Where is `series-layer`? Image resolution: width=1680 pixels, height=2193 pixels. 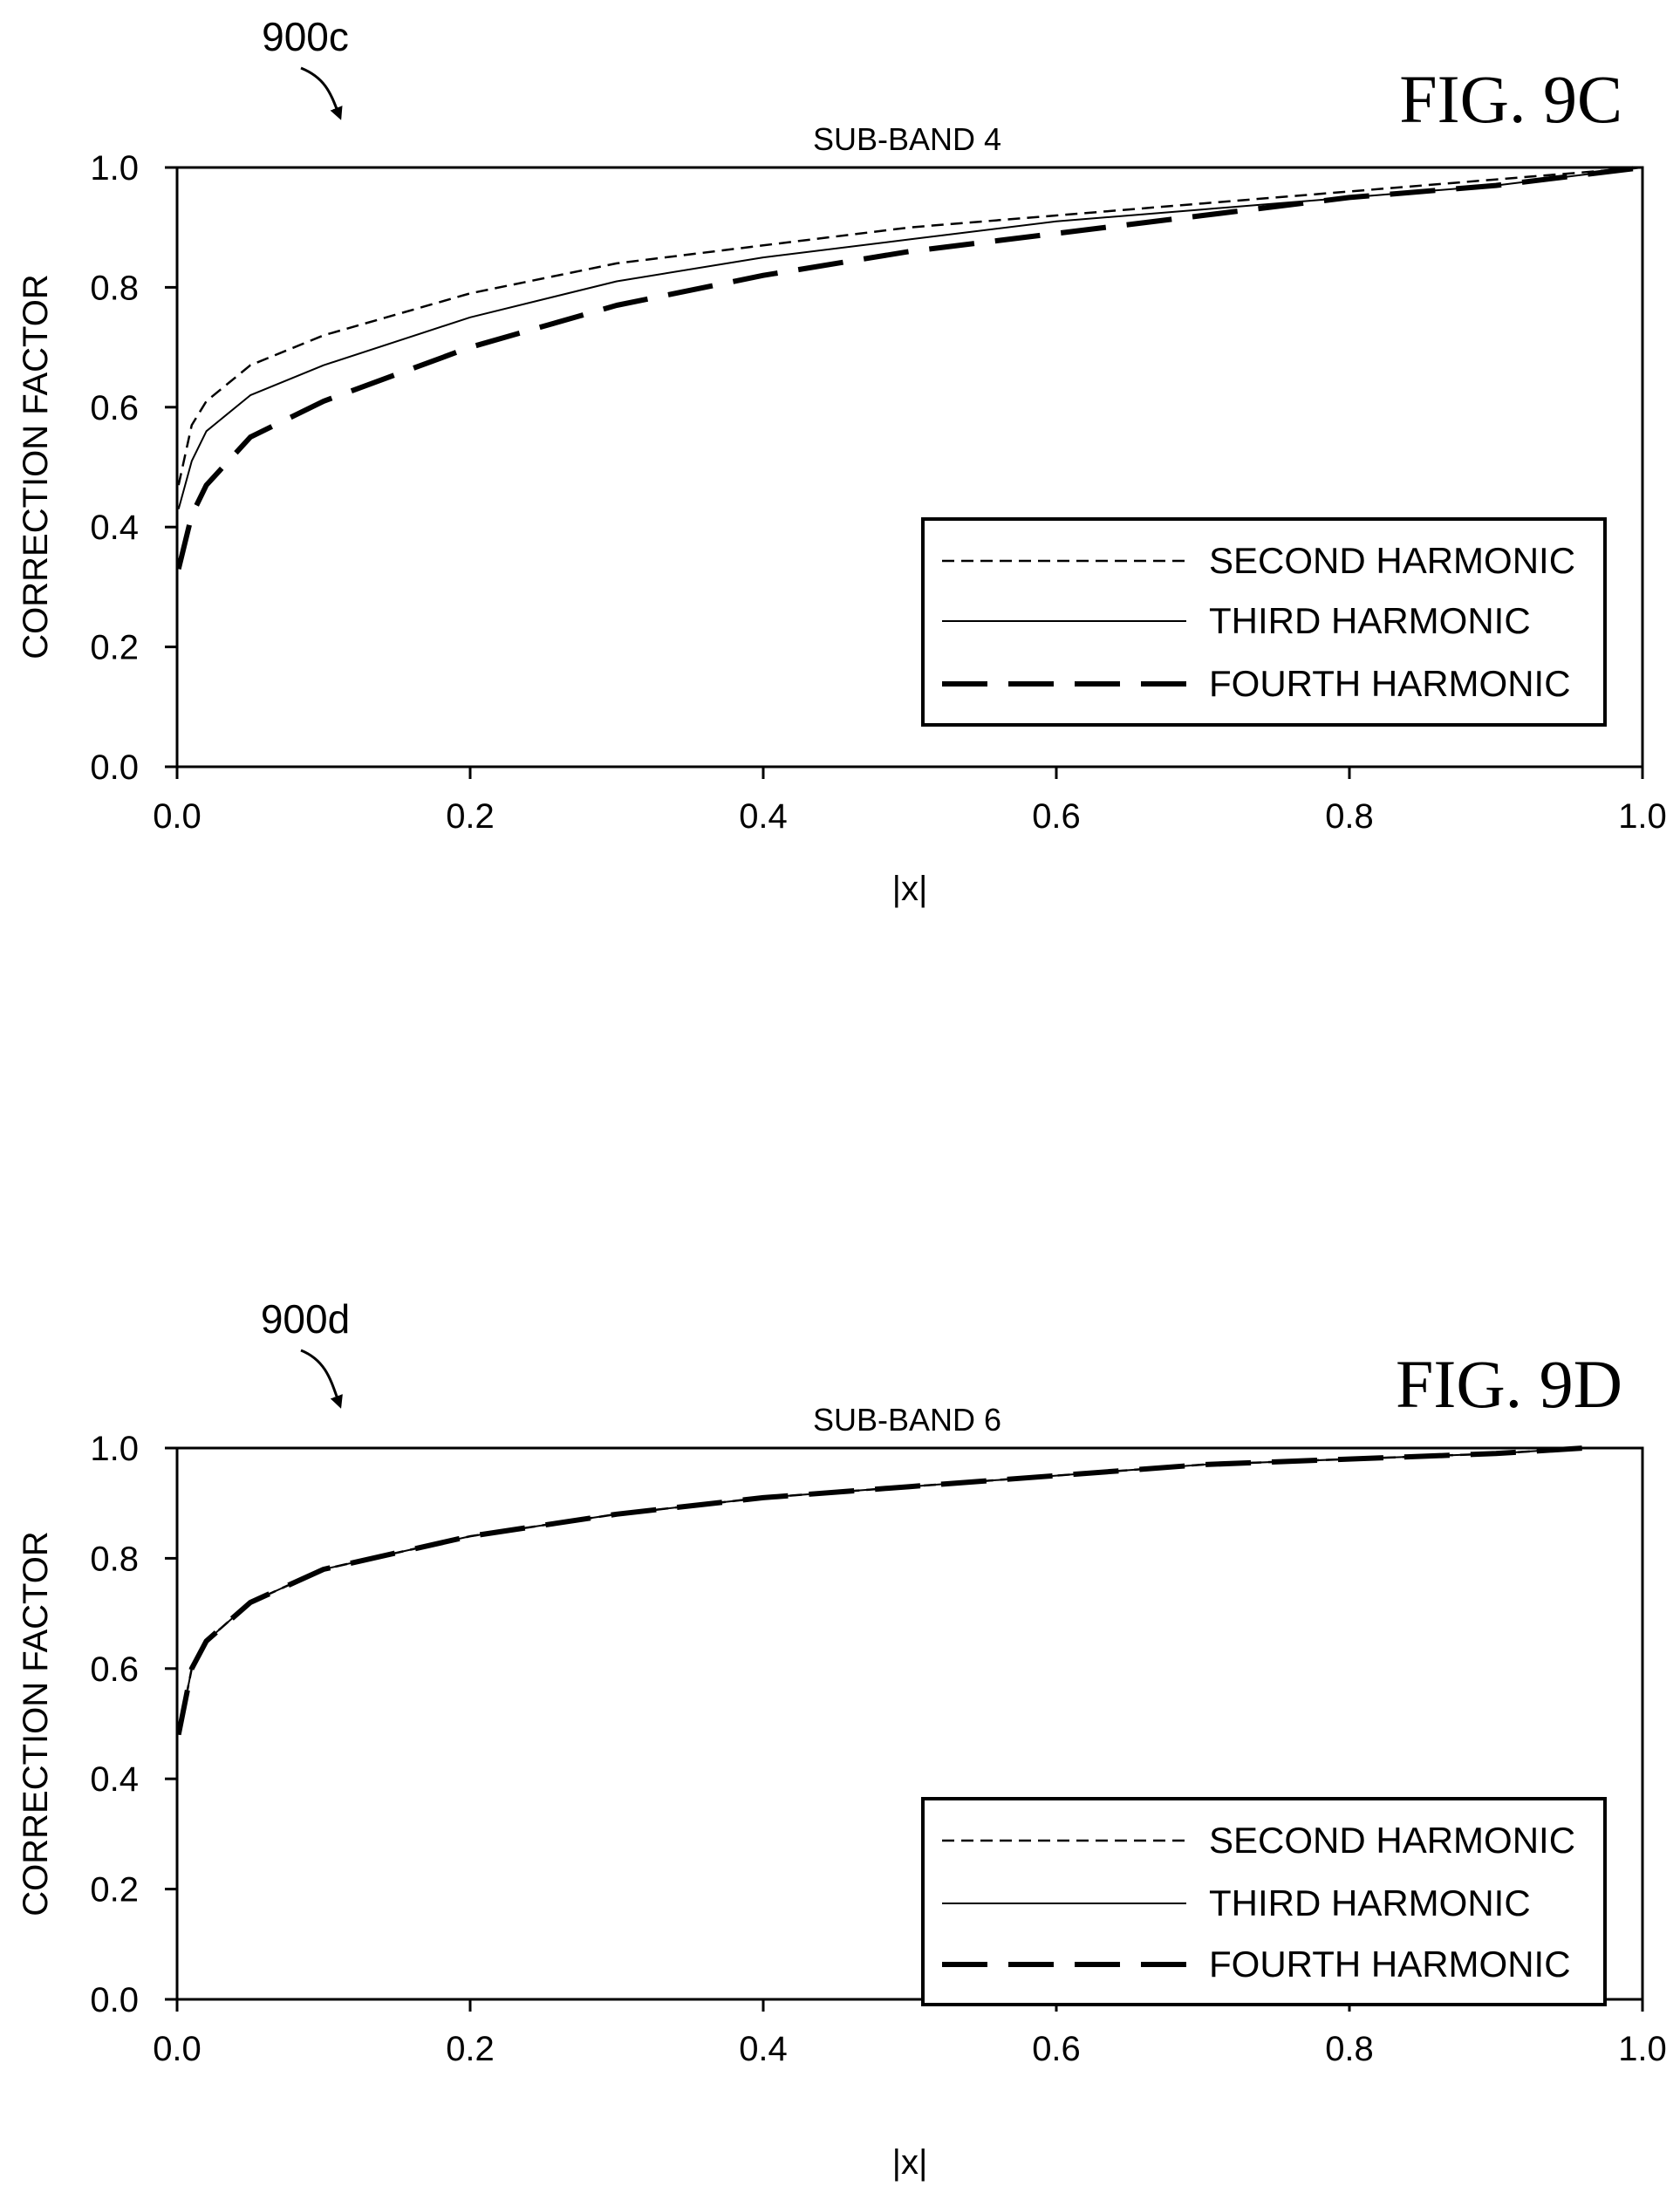 series-layer is located at coordinates (879, 1590).